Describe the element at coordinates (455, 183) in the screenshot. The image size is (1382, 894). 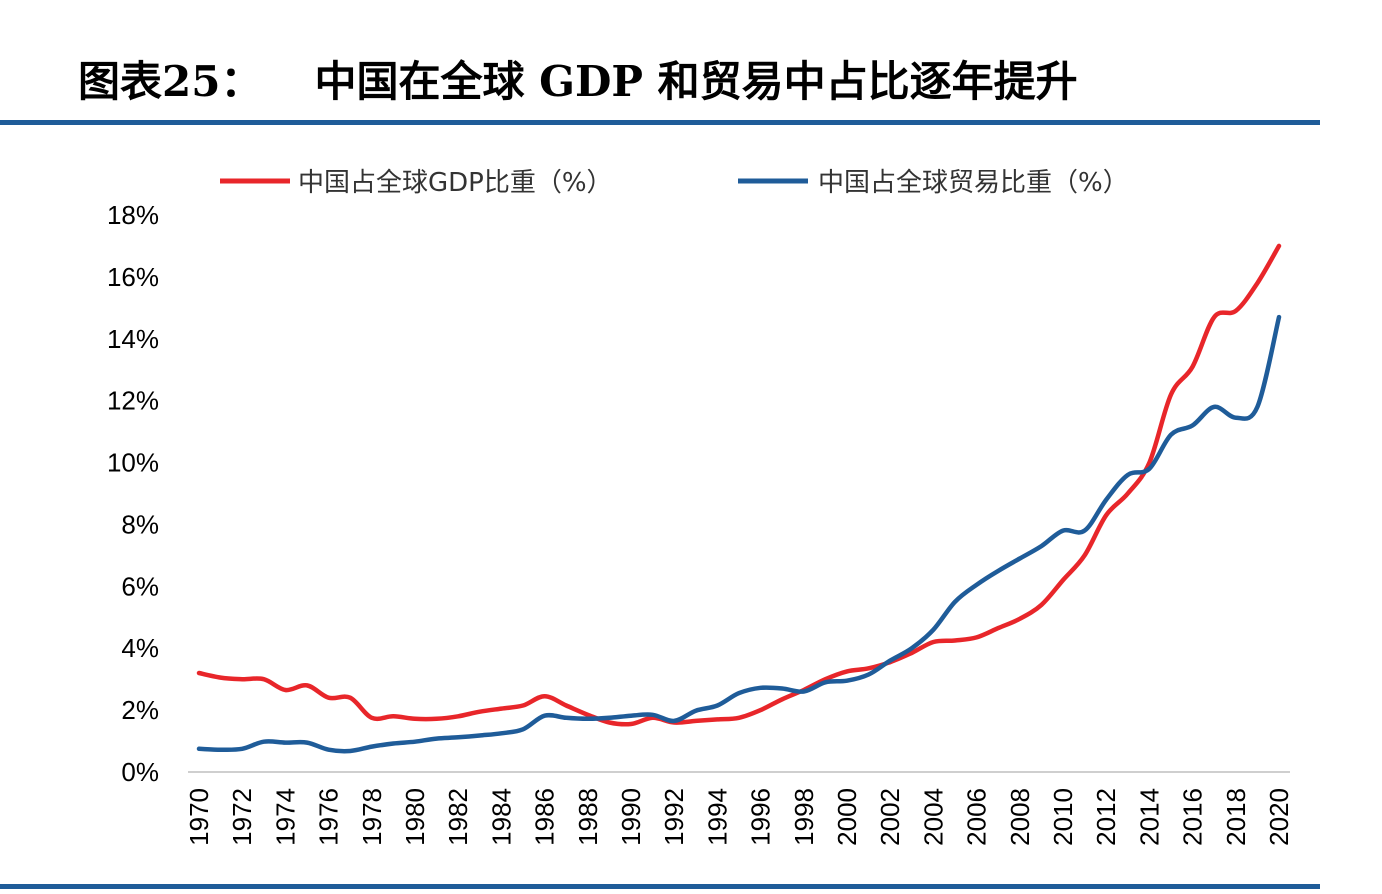
I see `legend-label-1: 中国占全球GDP比重（%）` at that location.